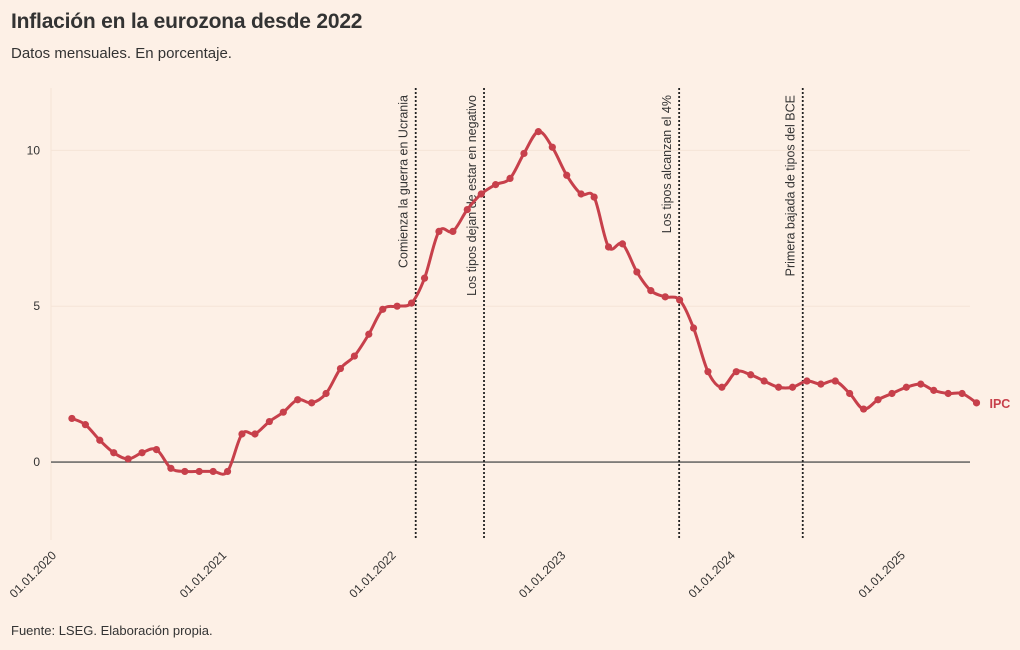 The height and width of the screenshot is (650, 1020). What do you see at coordinates (112, 630) in the screenshot?
I see `source-note: Fuente: LSEG. Elaboración propia.` at bounding box center [112, 630].